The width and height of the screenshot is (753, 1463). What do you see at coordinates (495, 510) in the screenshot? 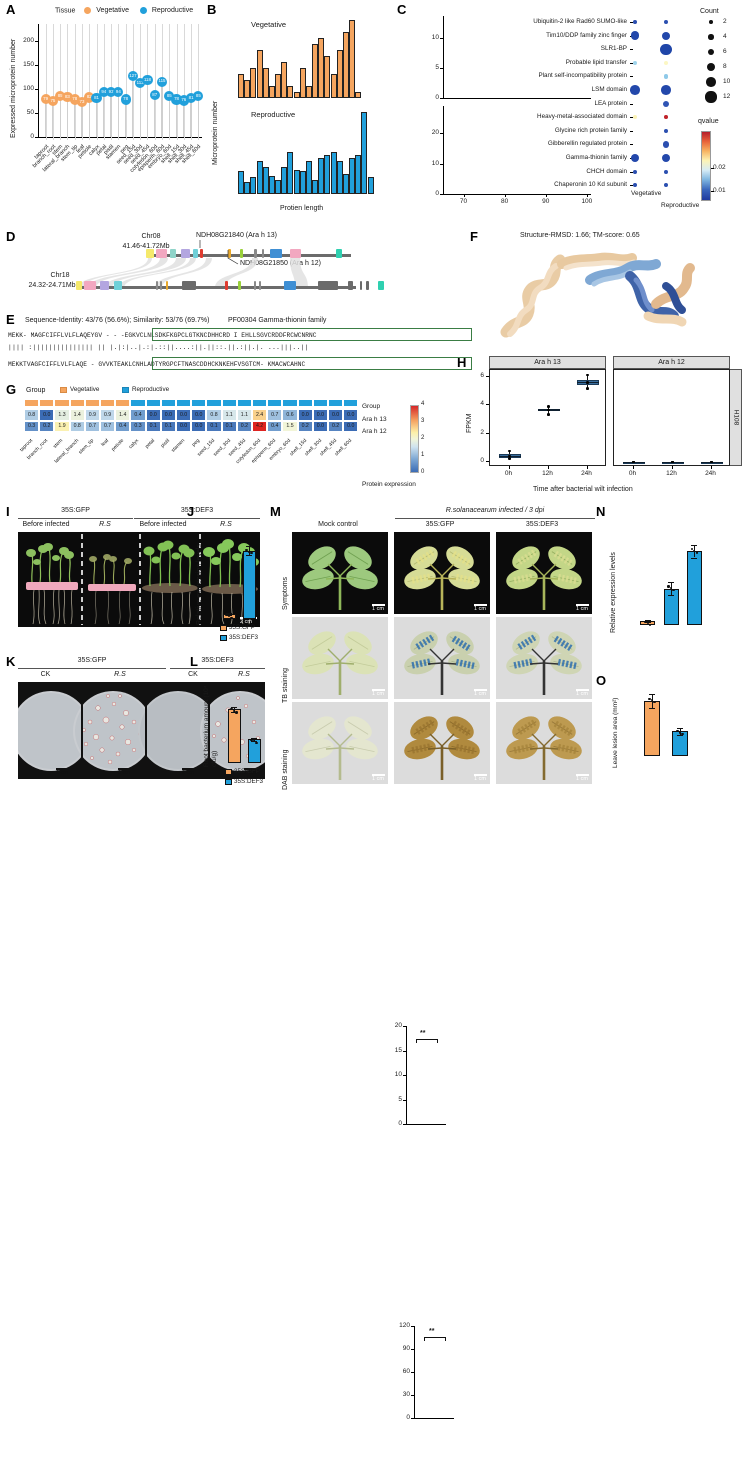
I see `panel-m-infection-header: R.solanacearum infected / 3 dpi` at bounding box center [495, 510].